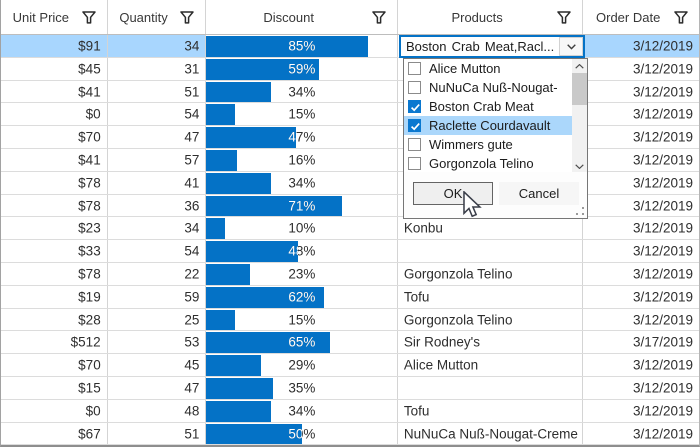 This screenshot has height=447, width=700. What do you see at coordinates (579, 166) in the screenshot?
I see `scroll-down-arrow` at bounding box center [579, 166].